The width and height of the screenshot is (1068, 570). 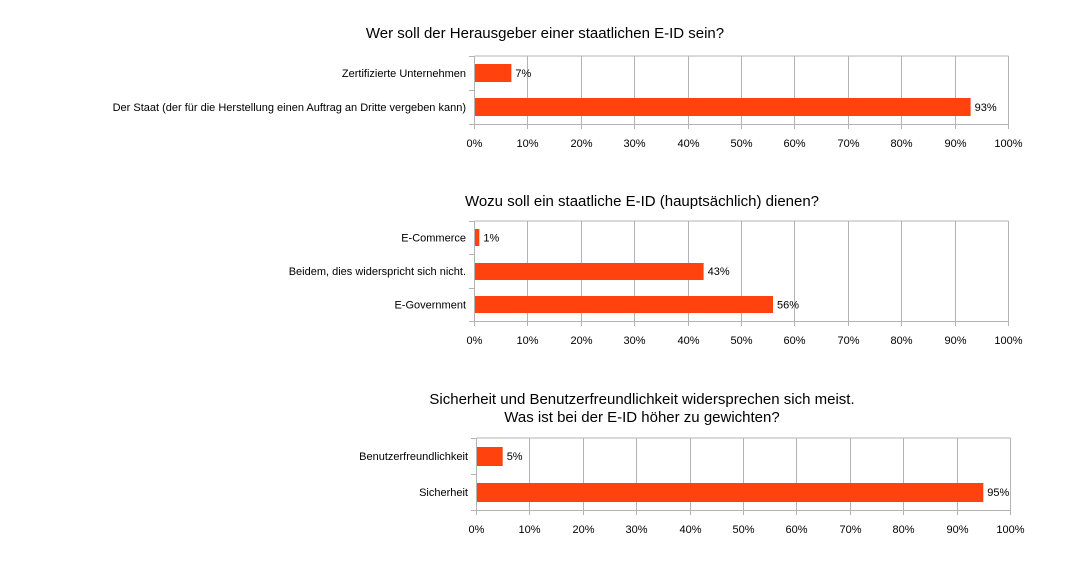 What do you see at coordinates (430, 305) in the screenshot?
I see `category-label: E-Government` at bounding box center [430, 305].